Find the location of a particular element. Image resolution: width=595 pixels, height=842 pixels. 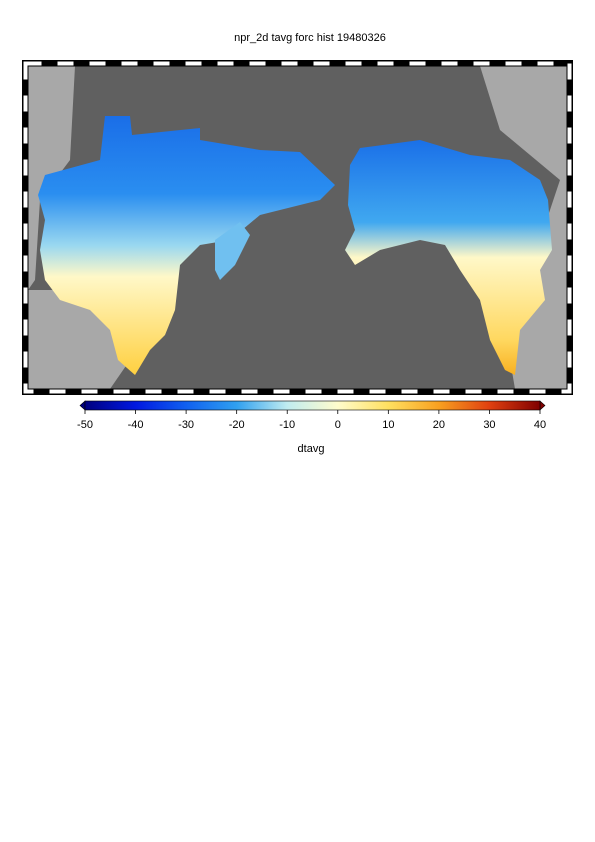

colorbar-tick-label: -20 is located at coordinates (237, 425).